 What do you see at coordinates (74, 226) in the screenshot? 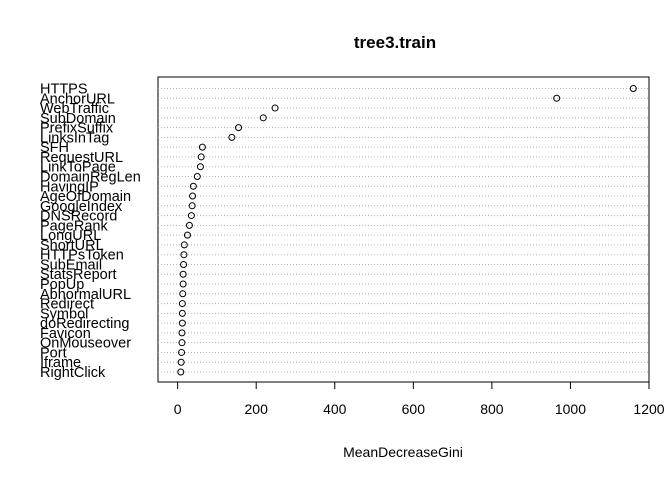
I see `y-tick-label: PageRank` at bounding box center [74, 226].